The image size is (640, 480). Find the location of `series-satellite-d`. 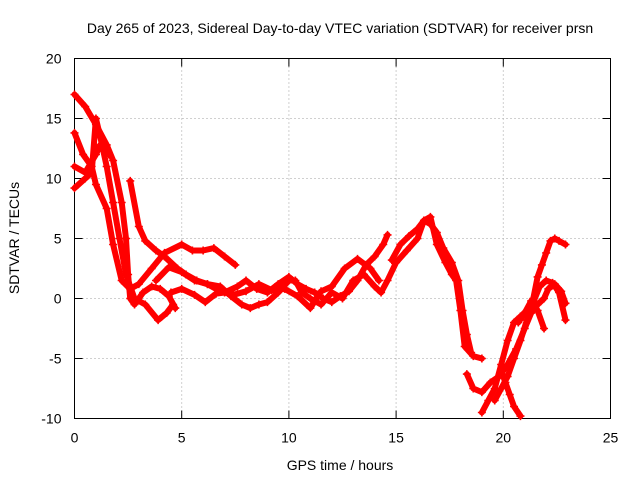

series-satellite-d is located at coordinates (124, 219).